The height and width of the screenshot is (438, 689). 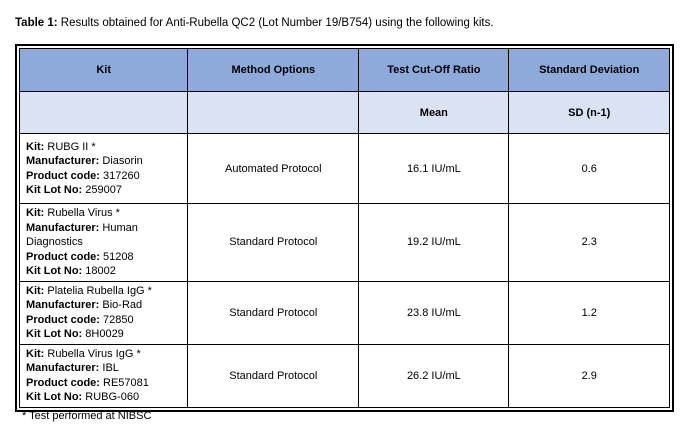 I want to click on product-code-line: Product code: 317260, so click(x=103, y=176).